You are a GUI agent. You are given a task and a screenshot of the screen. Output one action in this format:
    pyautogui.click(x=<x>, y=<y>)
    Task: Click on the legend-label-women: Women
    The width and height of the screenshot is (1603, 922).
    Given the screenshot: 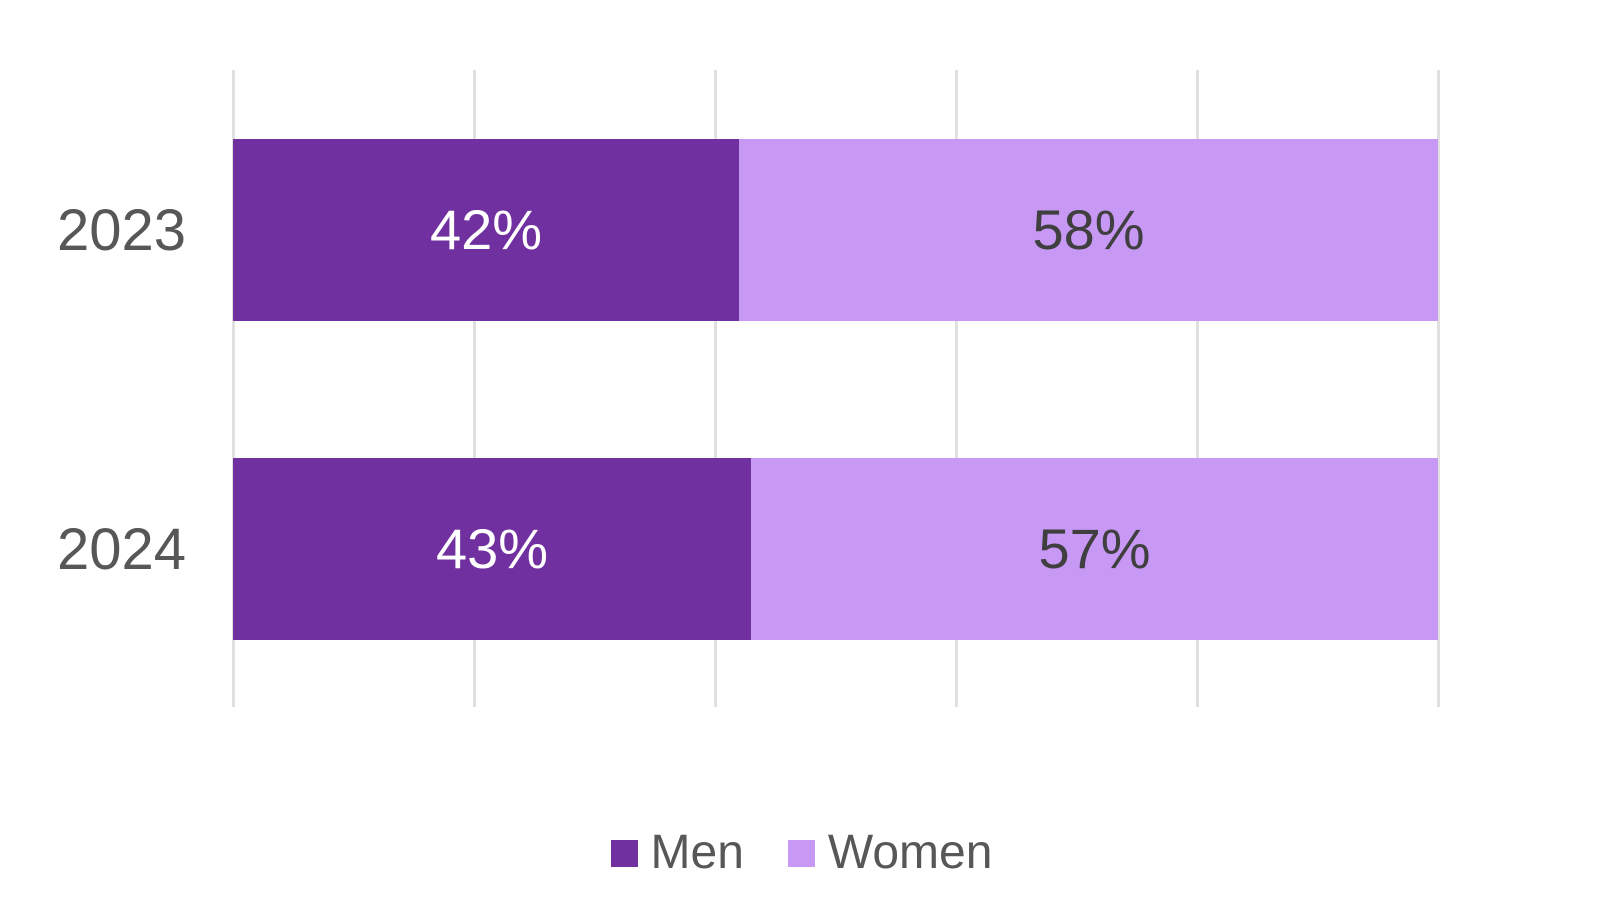 What is the action you would take?
    pyautogui.click(x=910, y=852)
    